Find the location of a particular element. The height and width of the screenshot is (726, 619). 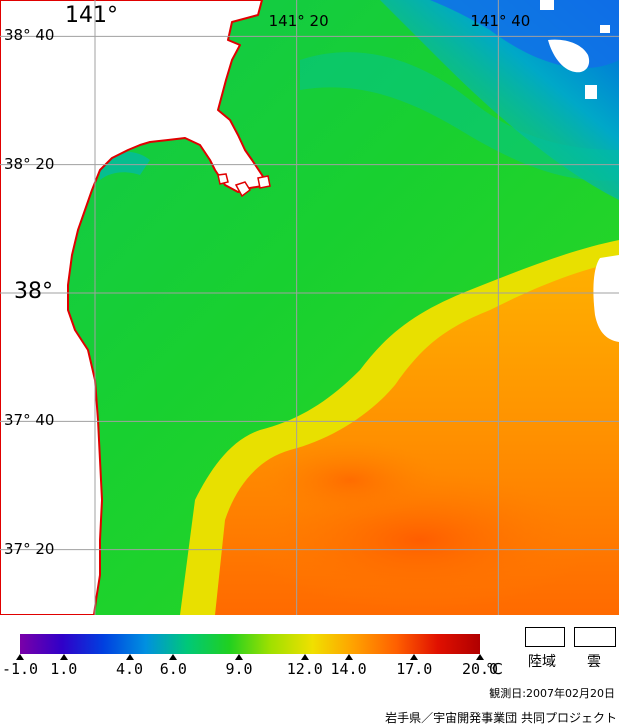

colorbar-tick-label: 6.0 is located at coordinates (173, 669).